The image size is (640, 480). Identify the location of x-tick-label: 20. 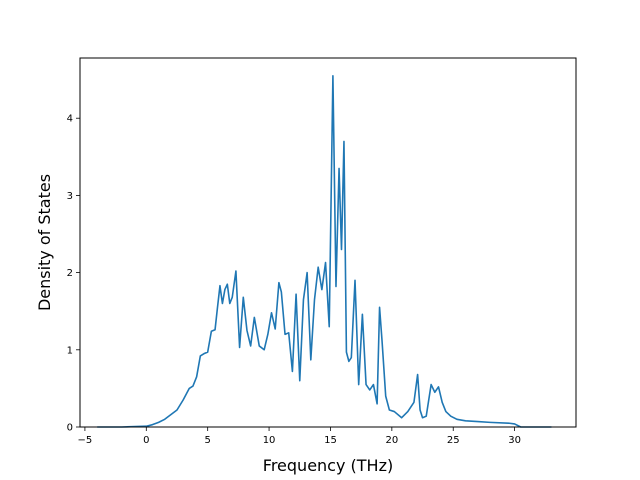
(391, 440).